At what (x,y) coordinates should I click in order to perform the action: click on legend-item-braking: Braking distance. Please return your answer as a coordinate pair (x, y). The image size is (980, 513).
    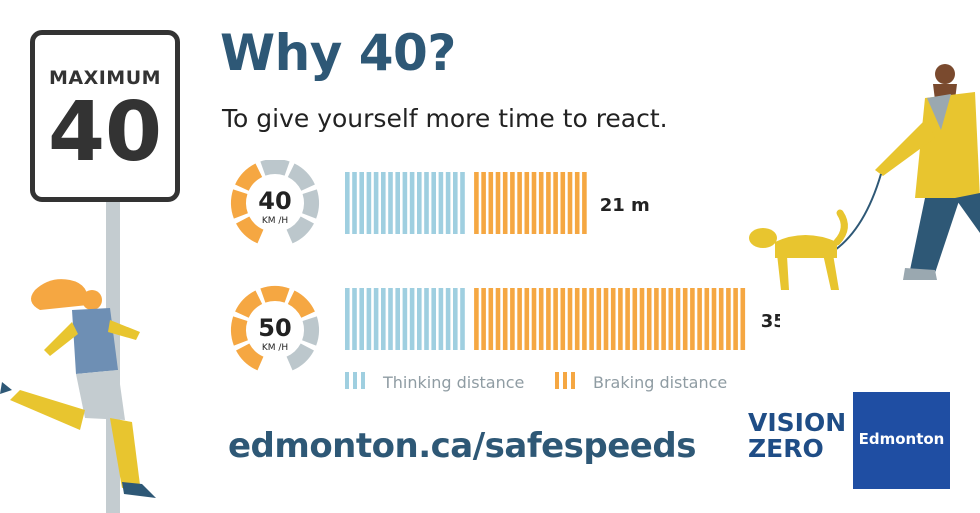
    Looking at the image, I should click on (641, 382).